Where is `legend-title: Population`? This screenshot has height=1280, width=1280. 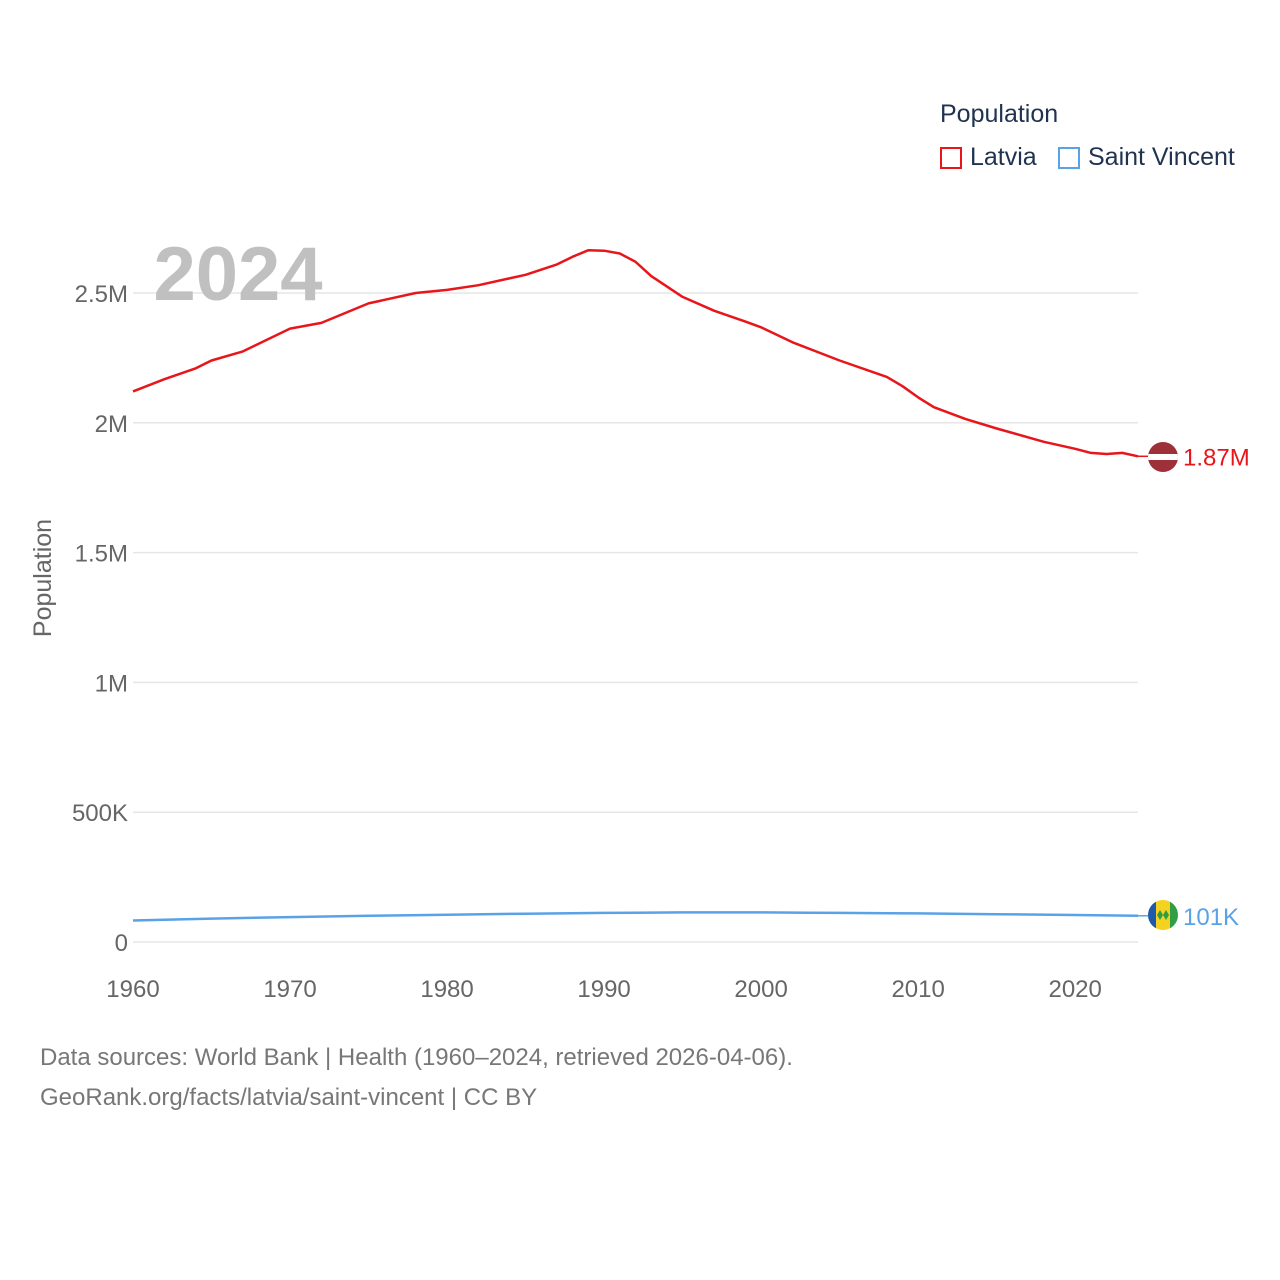 legend-title: Population is located at coordinates (999, 114).